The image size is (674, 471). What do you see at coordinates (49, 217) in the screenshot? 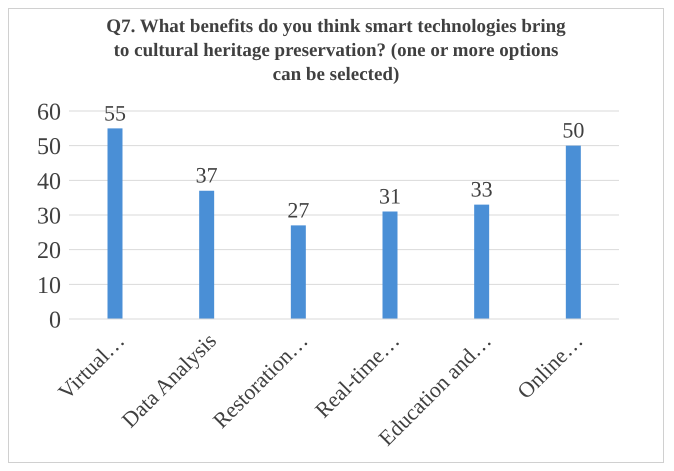
I see `y-tick-label: 30` at bounding box center [49, 217].